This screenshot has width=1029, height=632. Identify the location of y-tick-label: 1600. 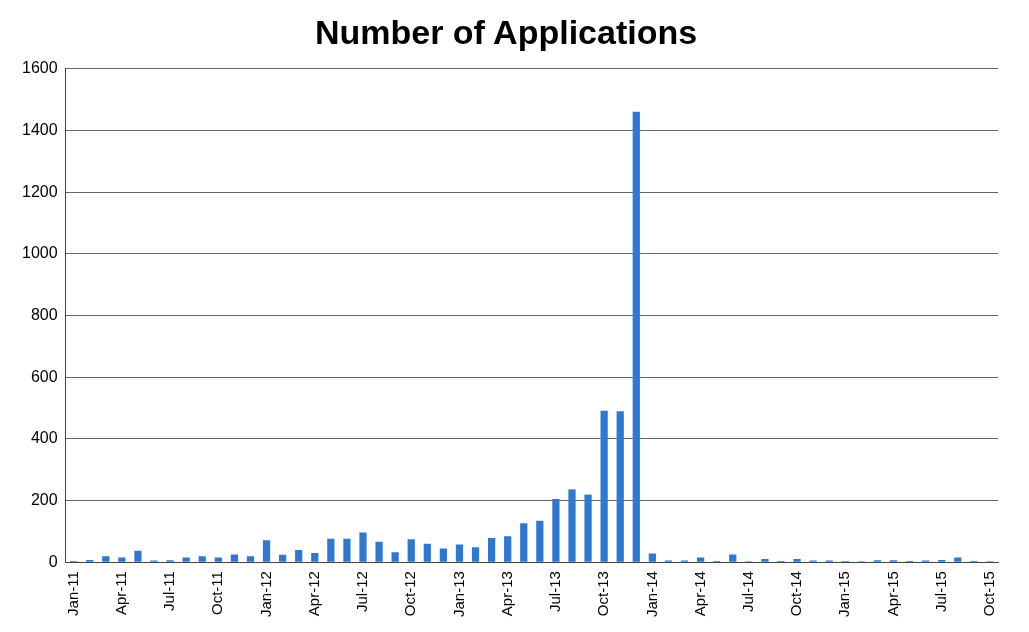
(40, 68).